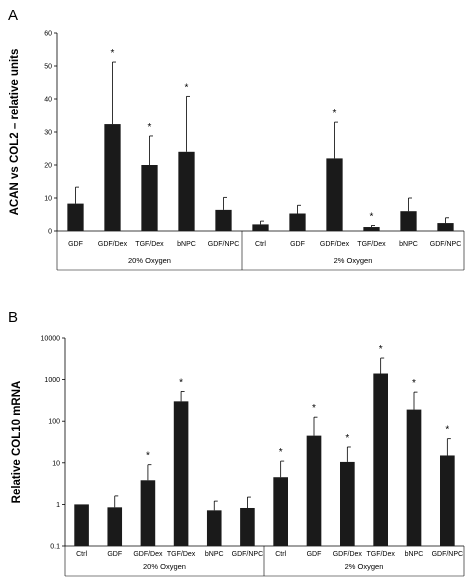 This screenshot has height=579, width=474. What do you see at coordinates (15, 132) in the screenshot?
I see `y-axis-title: ACAN vs COL2 – relative units` at bounding box center [15, 132].